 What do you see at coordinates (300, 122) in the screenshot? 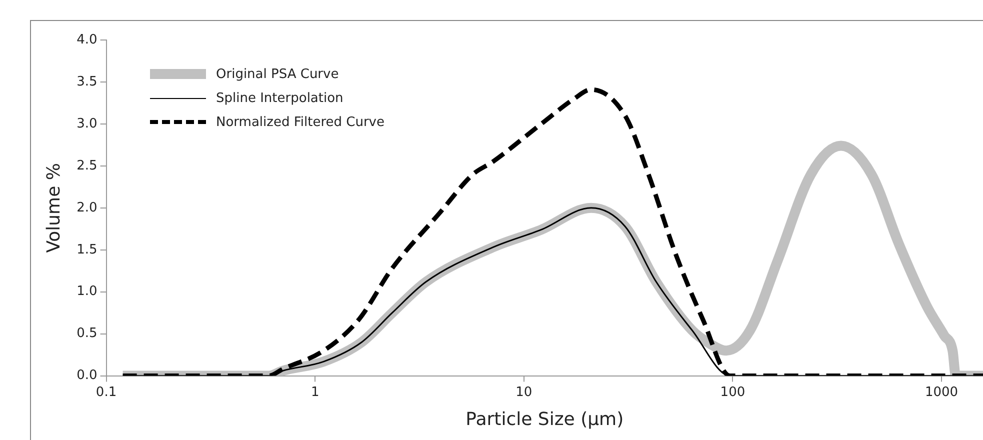
I see `legend-label: Normalized Filtered Curve` at bounding box center [300, 122].